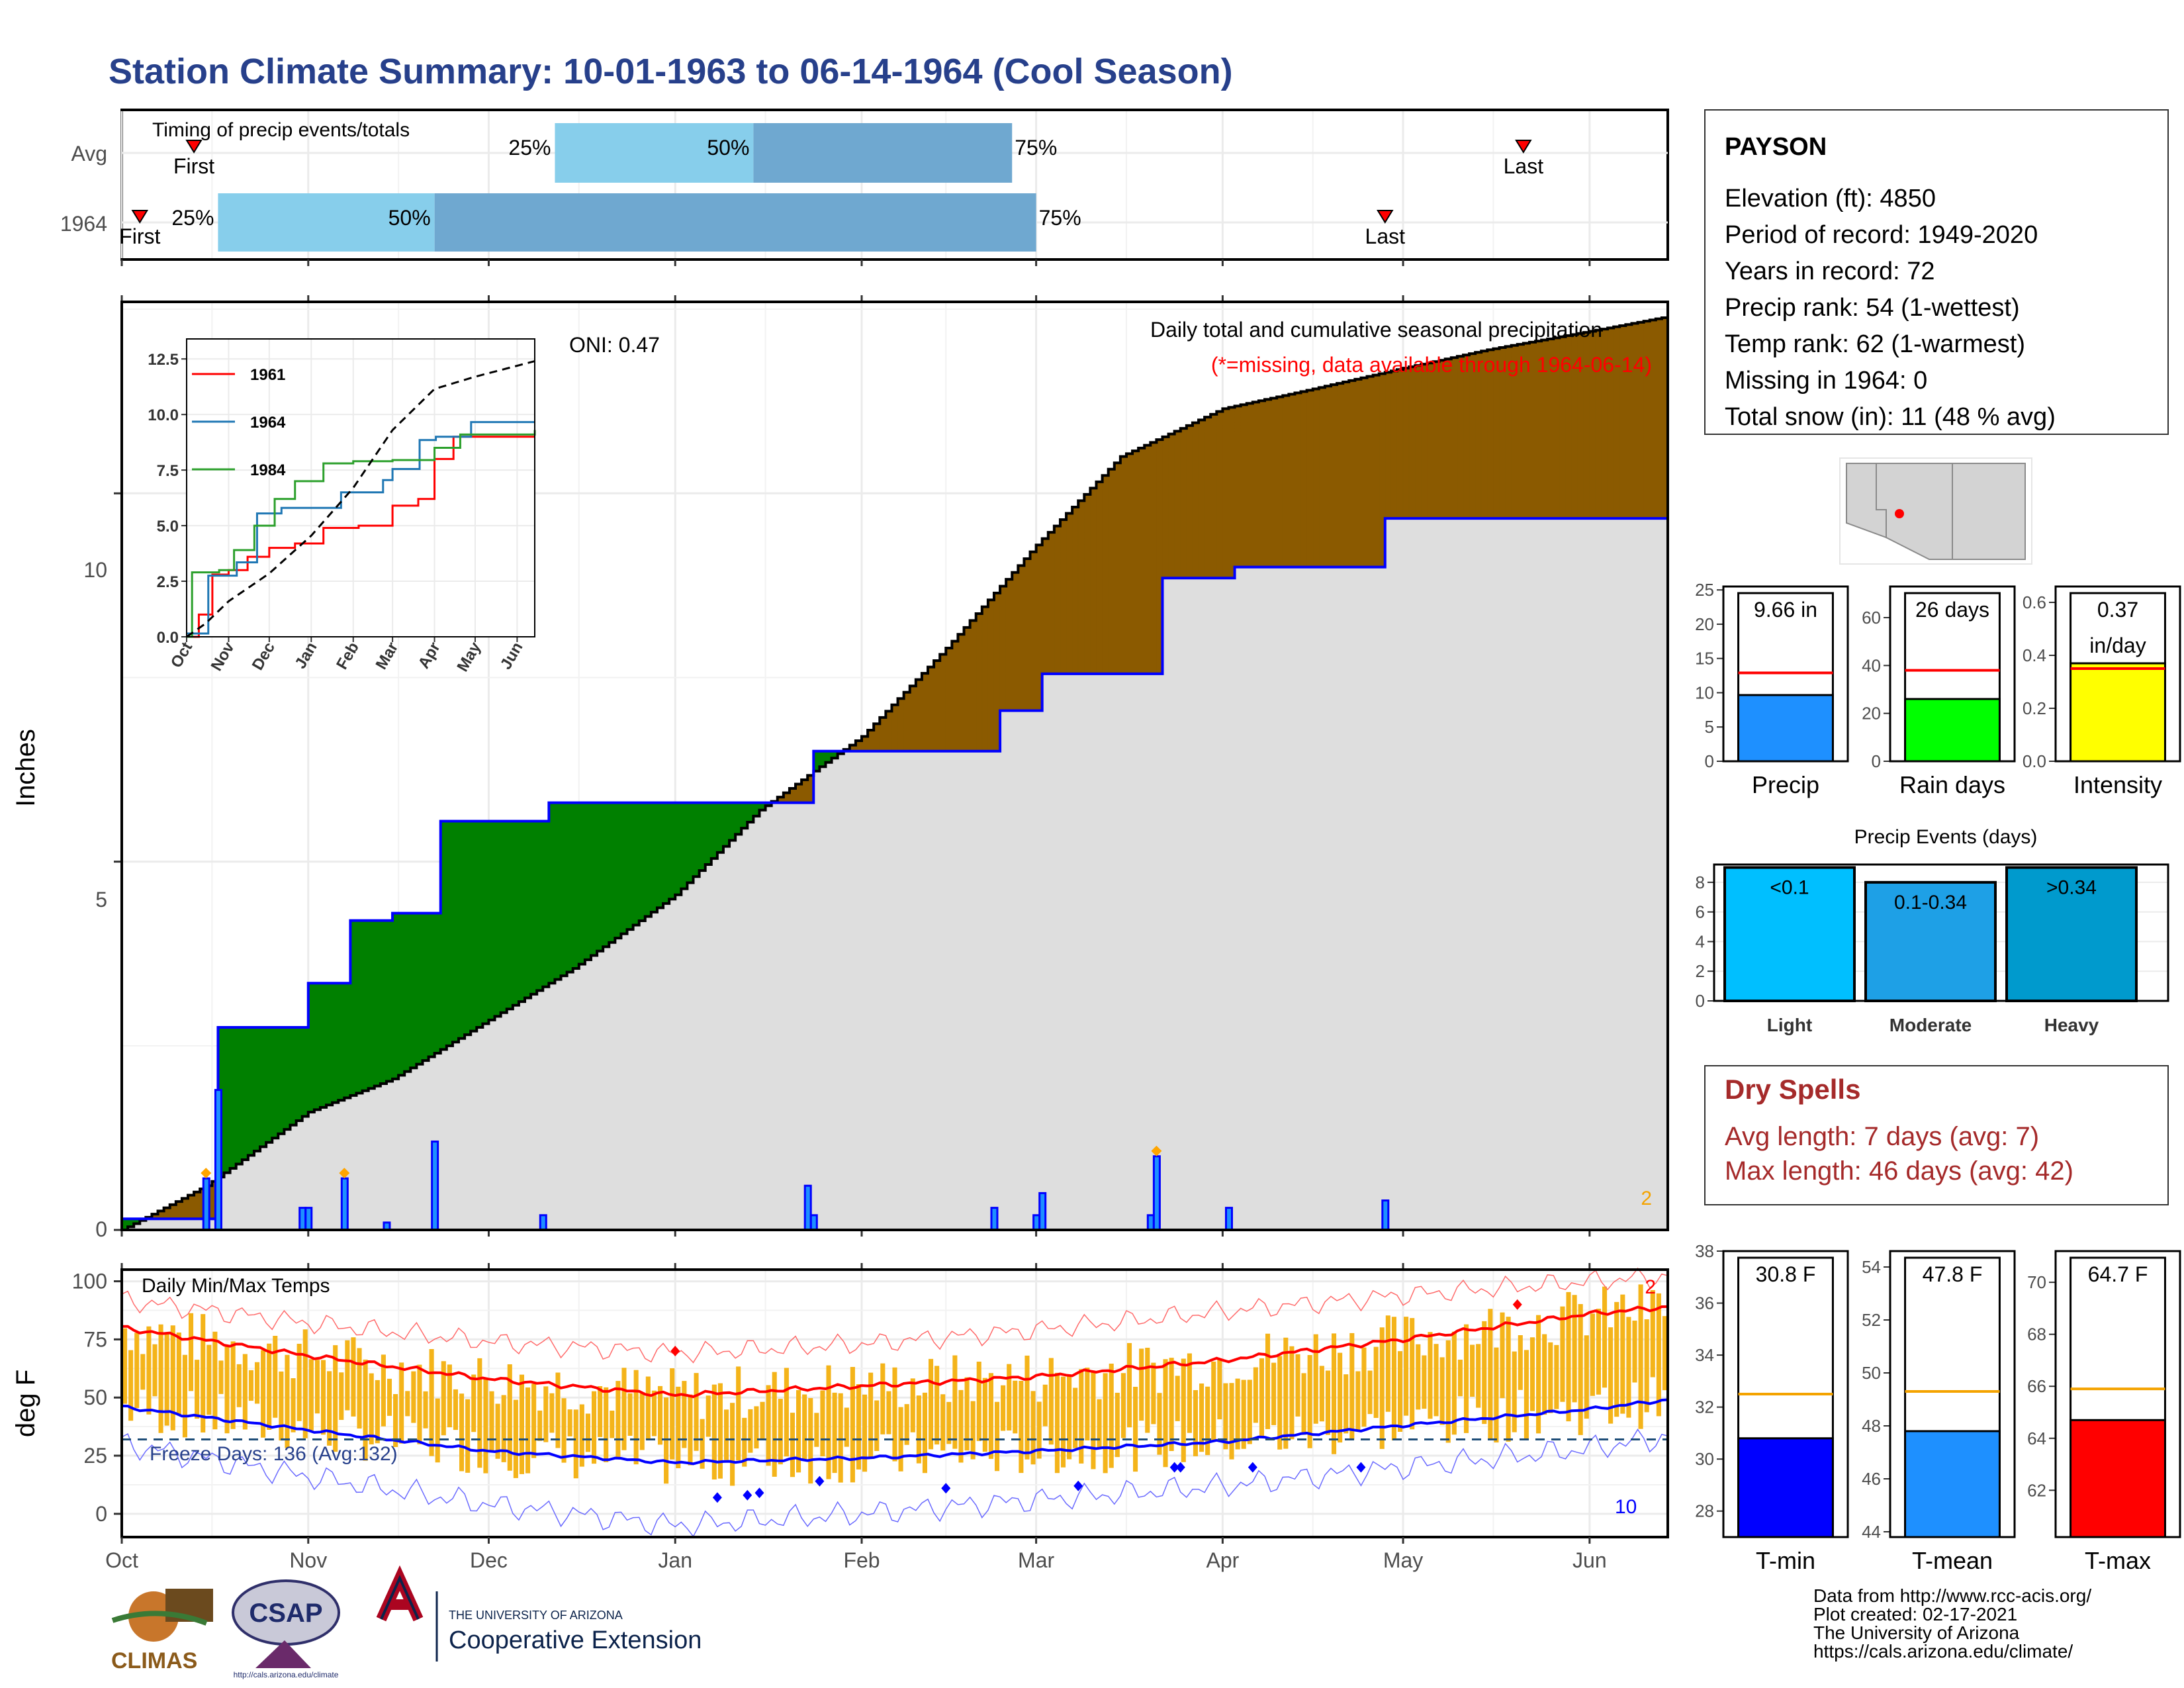  I want to click on summary-bar-0-value-label: 9.66 in, so click(1786, 610).